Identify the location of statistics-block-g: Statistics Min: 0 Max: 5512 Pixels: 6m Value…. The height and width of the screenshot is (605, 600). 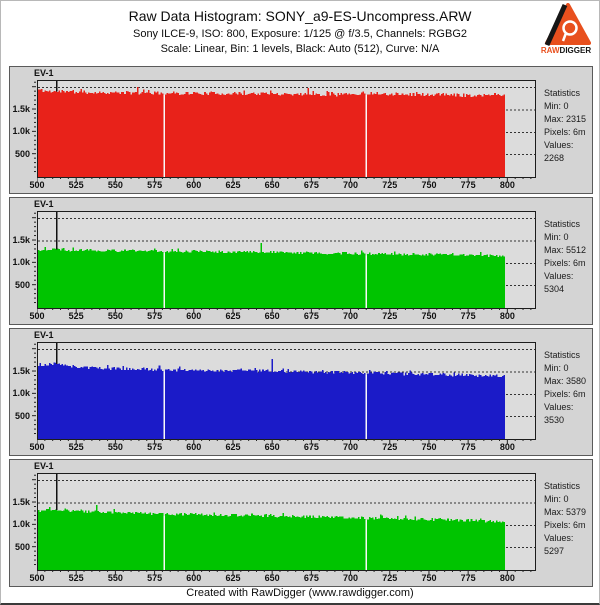
(568, 257).